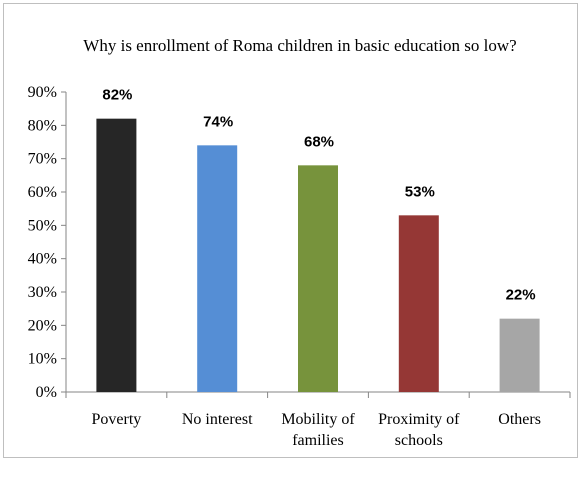 The image size is (585, 479). I want to click on y-tick-label: 60%, so click(42, 192).